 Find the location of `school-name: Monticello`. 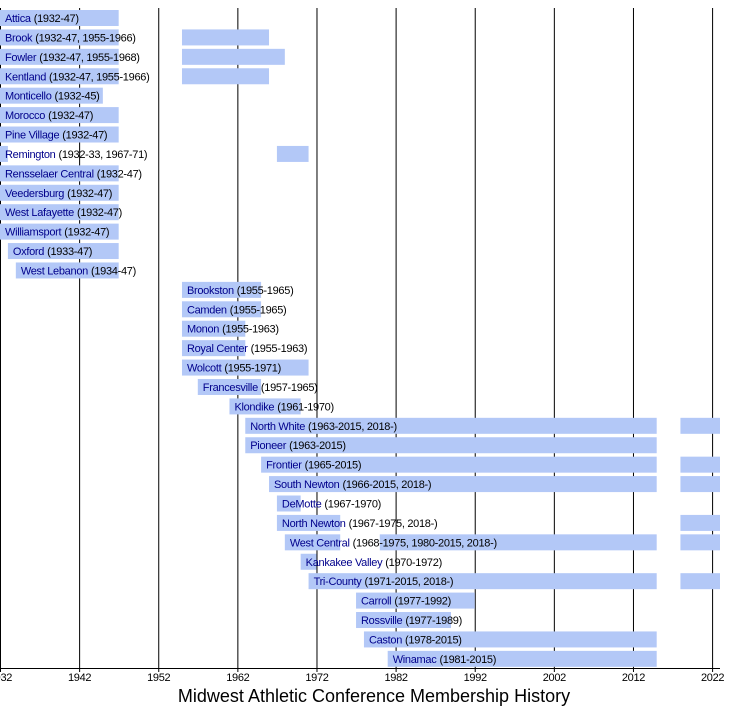

school-name: Monticello is located at coordinates (28, 97).